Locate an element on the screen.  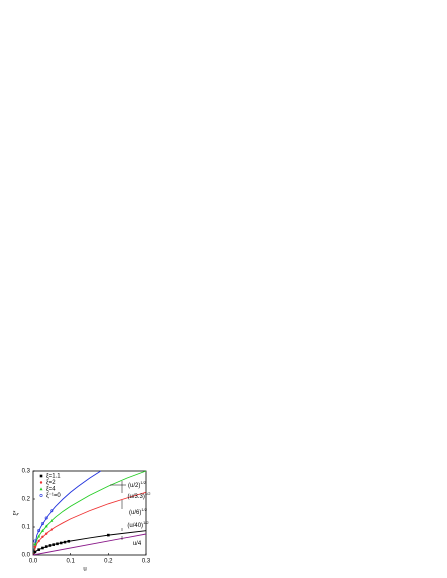
annotation-text: (u/3.3) is located at coordinates (136, 497).